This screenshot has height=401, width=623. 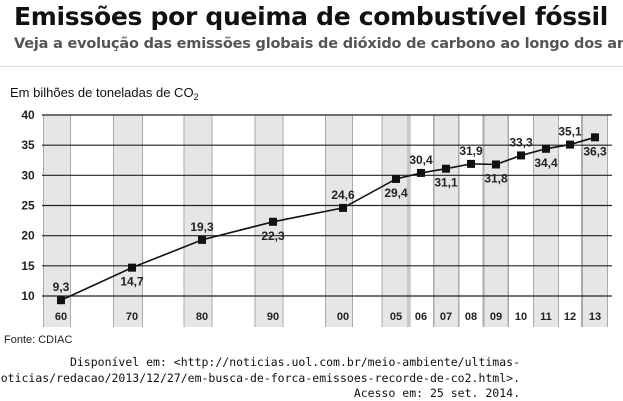 What do you see at coordinates (311, 66) in the screenshot?
I see `header-divider` at bounding box center [311, 66].